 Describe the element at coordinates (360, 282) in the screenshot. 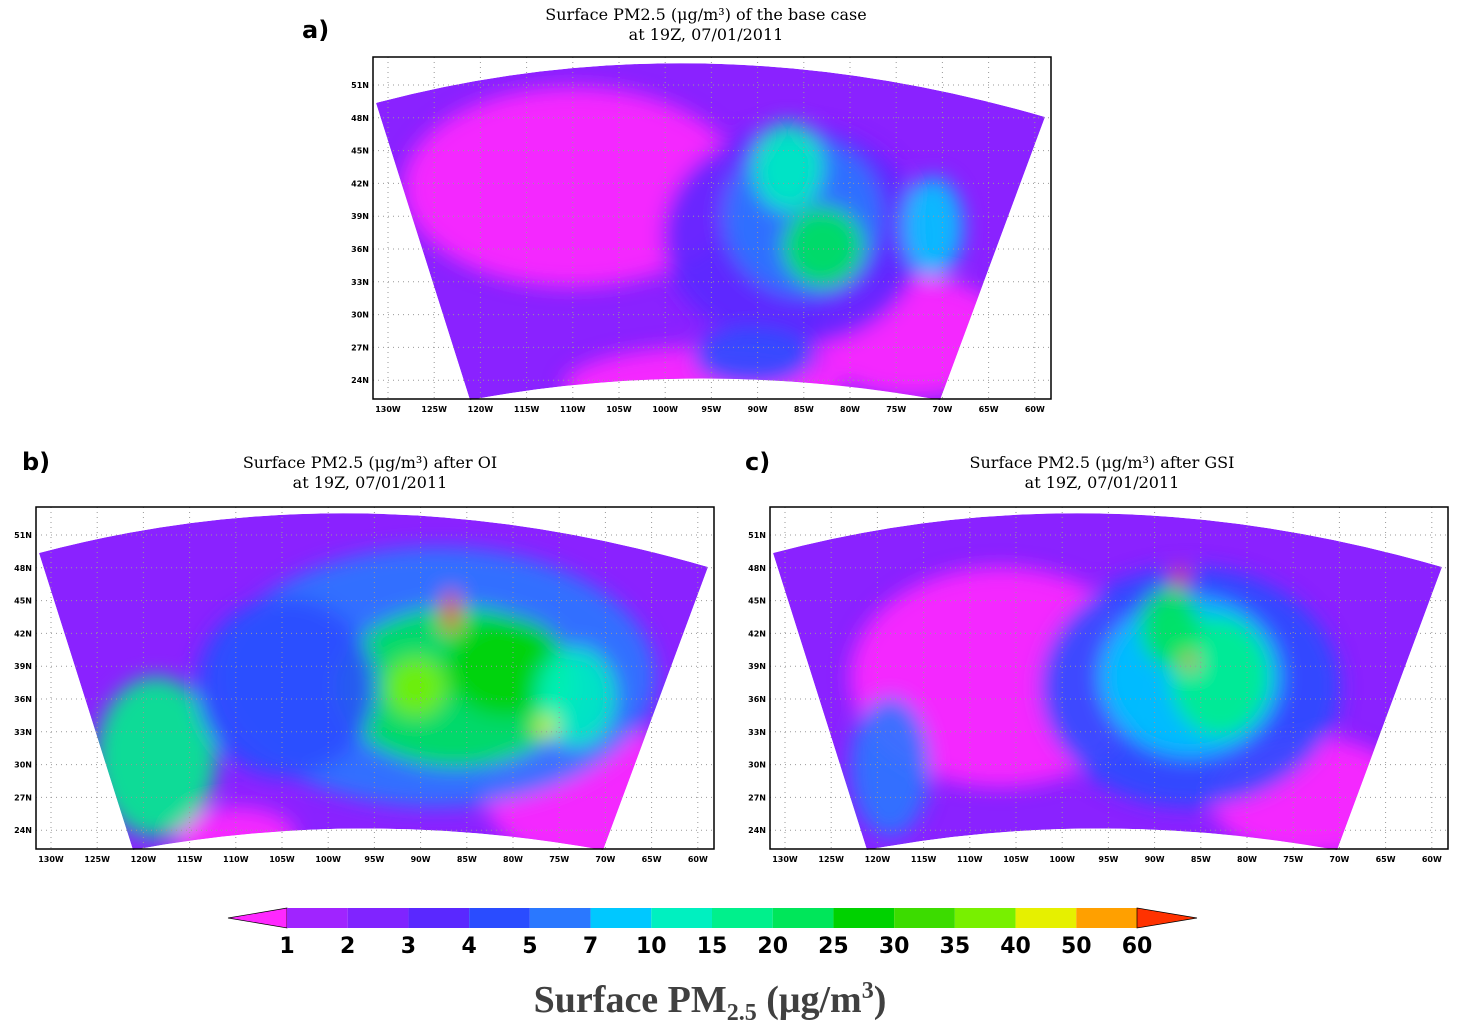

I see `lat-tick-label: 33N` at that location.